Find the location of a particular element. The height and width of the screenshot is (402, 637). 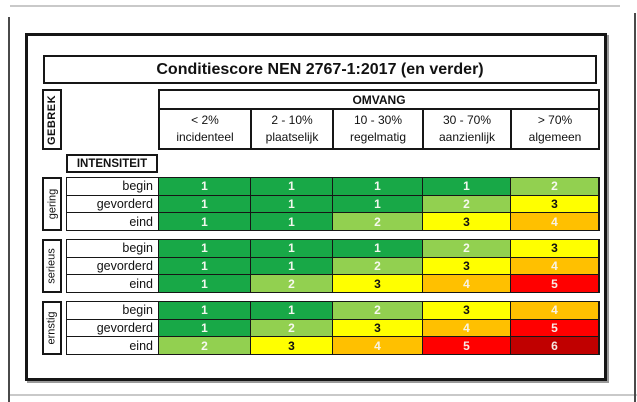

column-range: 10 - 30% is located at coordinates (378, 119).